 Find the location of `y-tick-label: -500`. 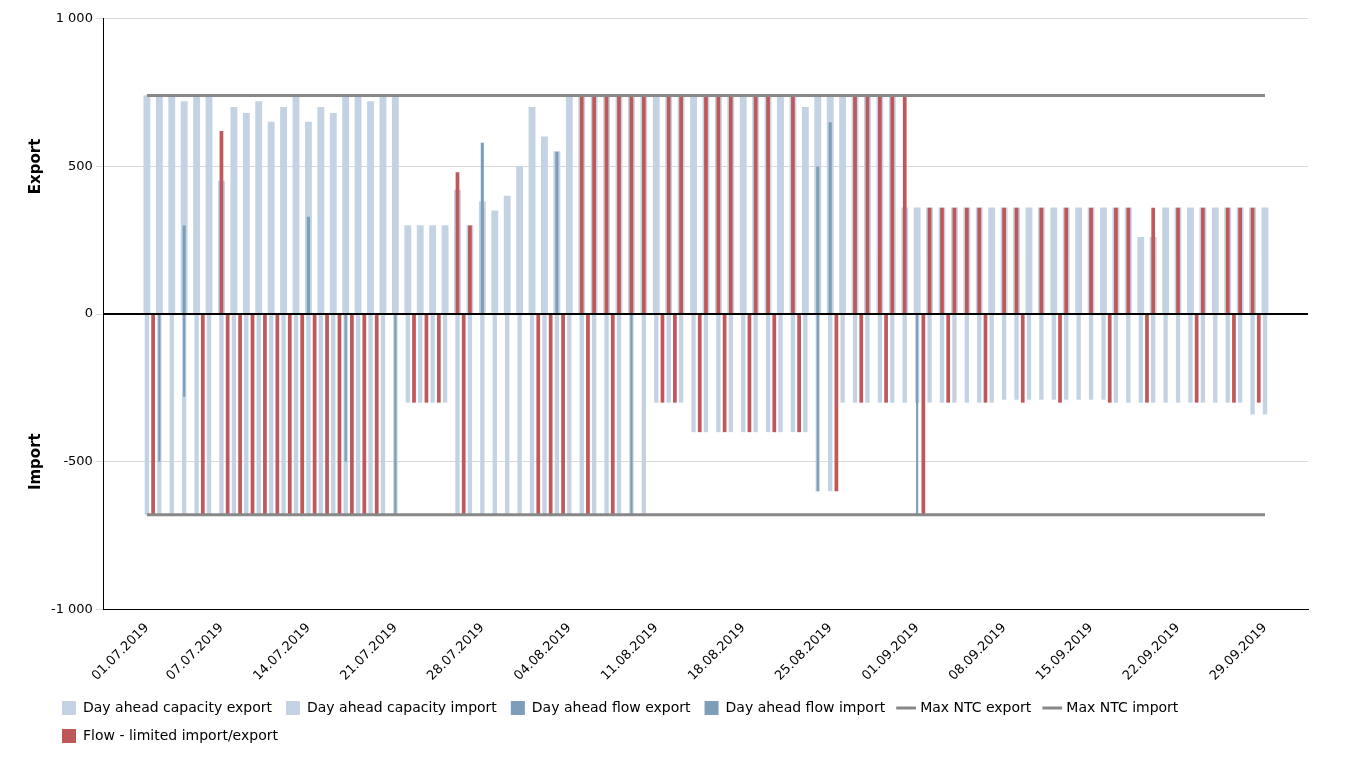

y-tick-label: -500 is located at coordinates (78, 461).